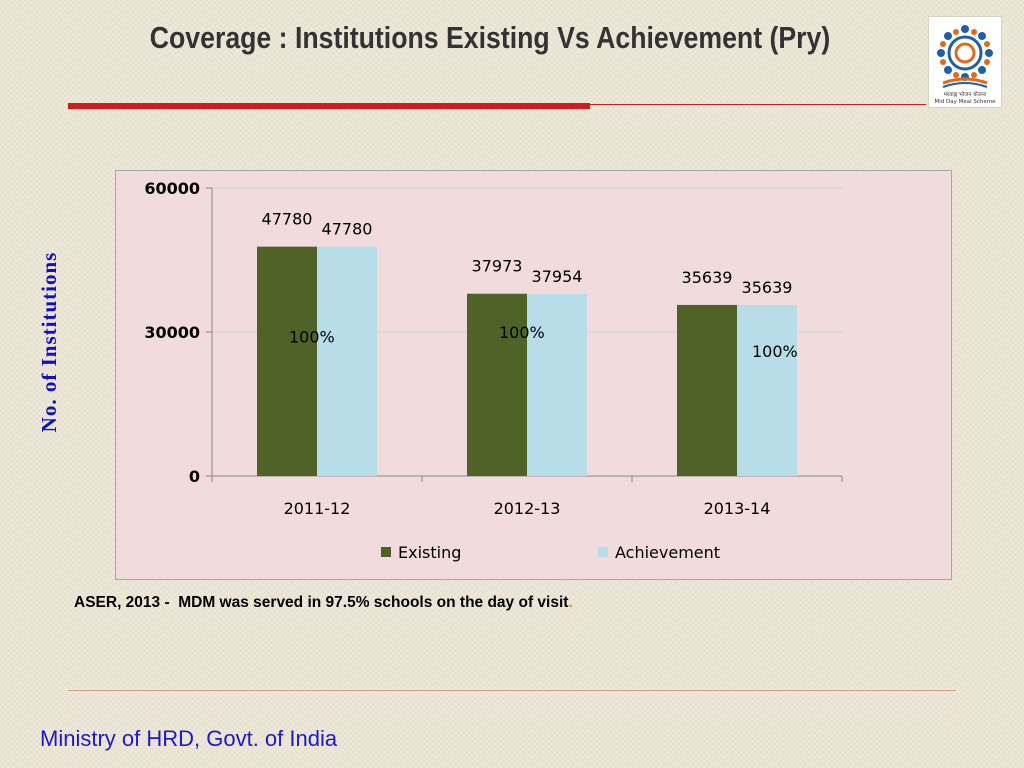 The width and height of the screenshot is (1024, 768). Describe the element at coordinates (767, 287) in the screenshot. I see `data-label-achievement-2013-14: 35639` at that location.